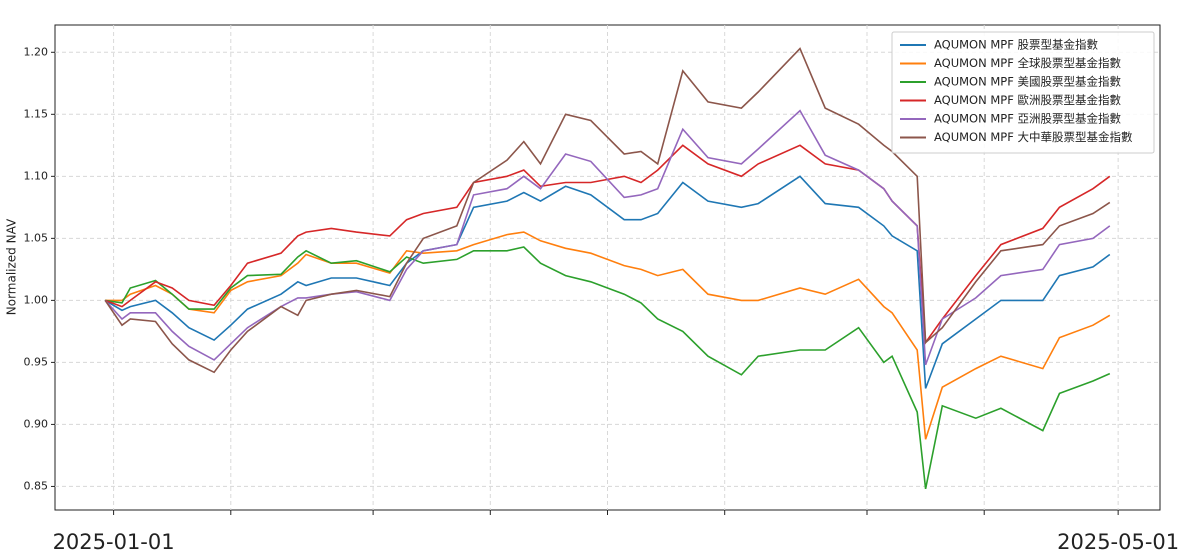 Image resolution: width=1180 pixels, height=560 pixels. I want to click on legend-box, so click(1023, 92).